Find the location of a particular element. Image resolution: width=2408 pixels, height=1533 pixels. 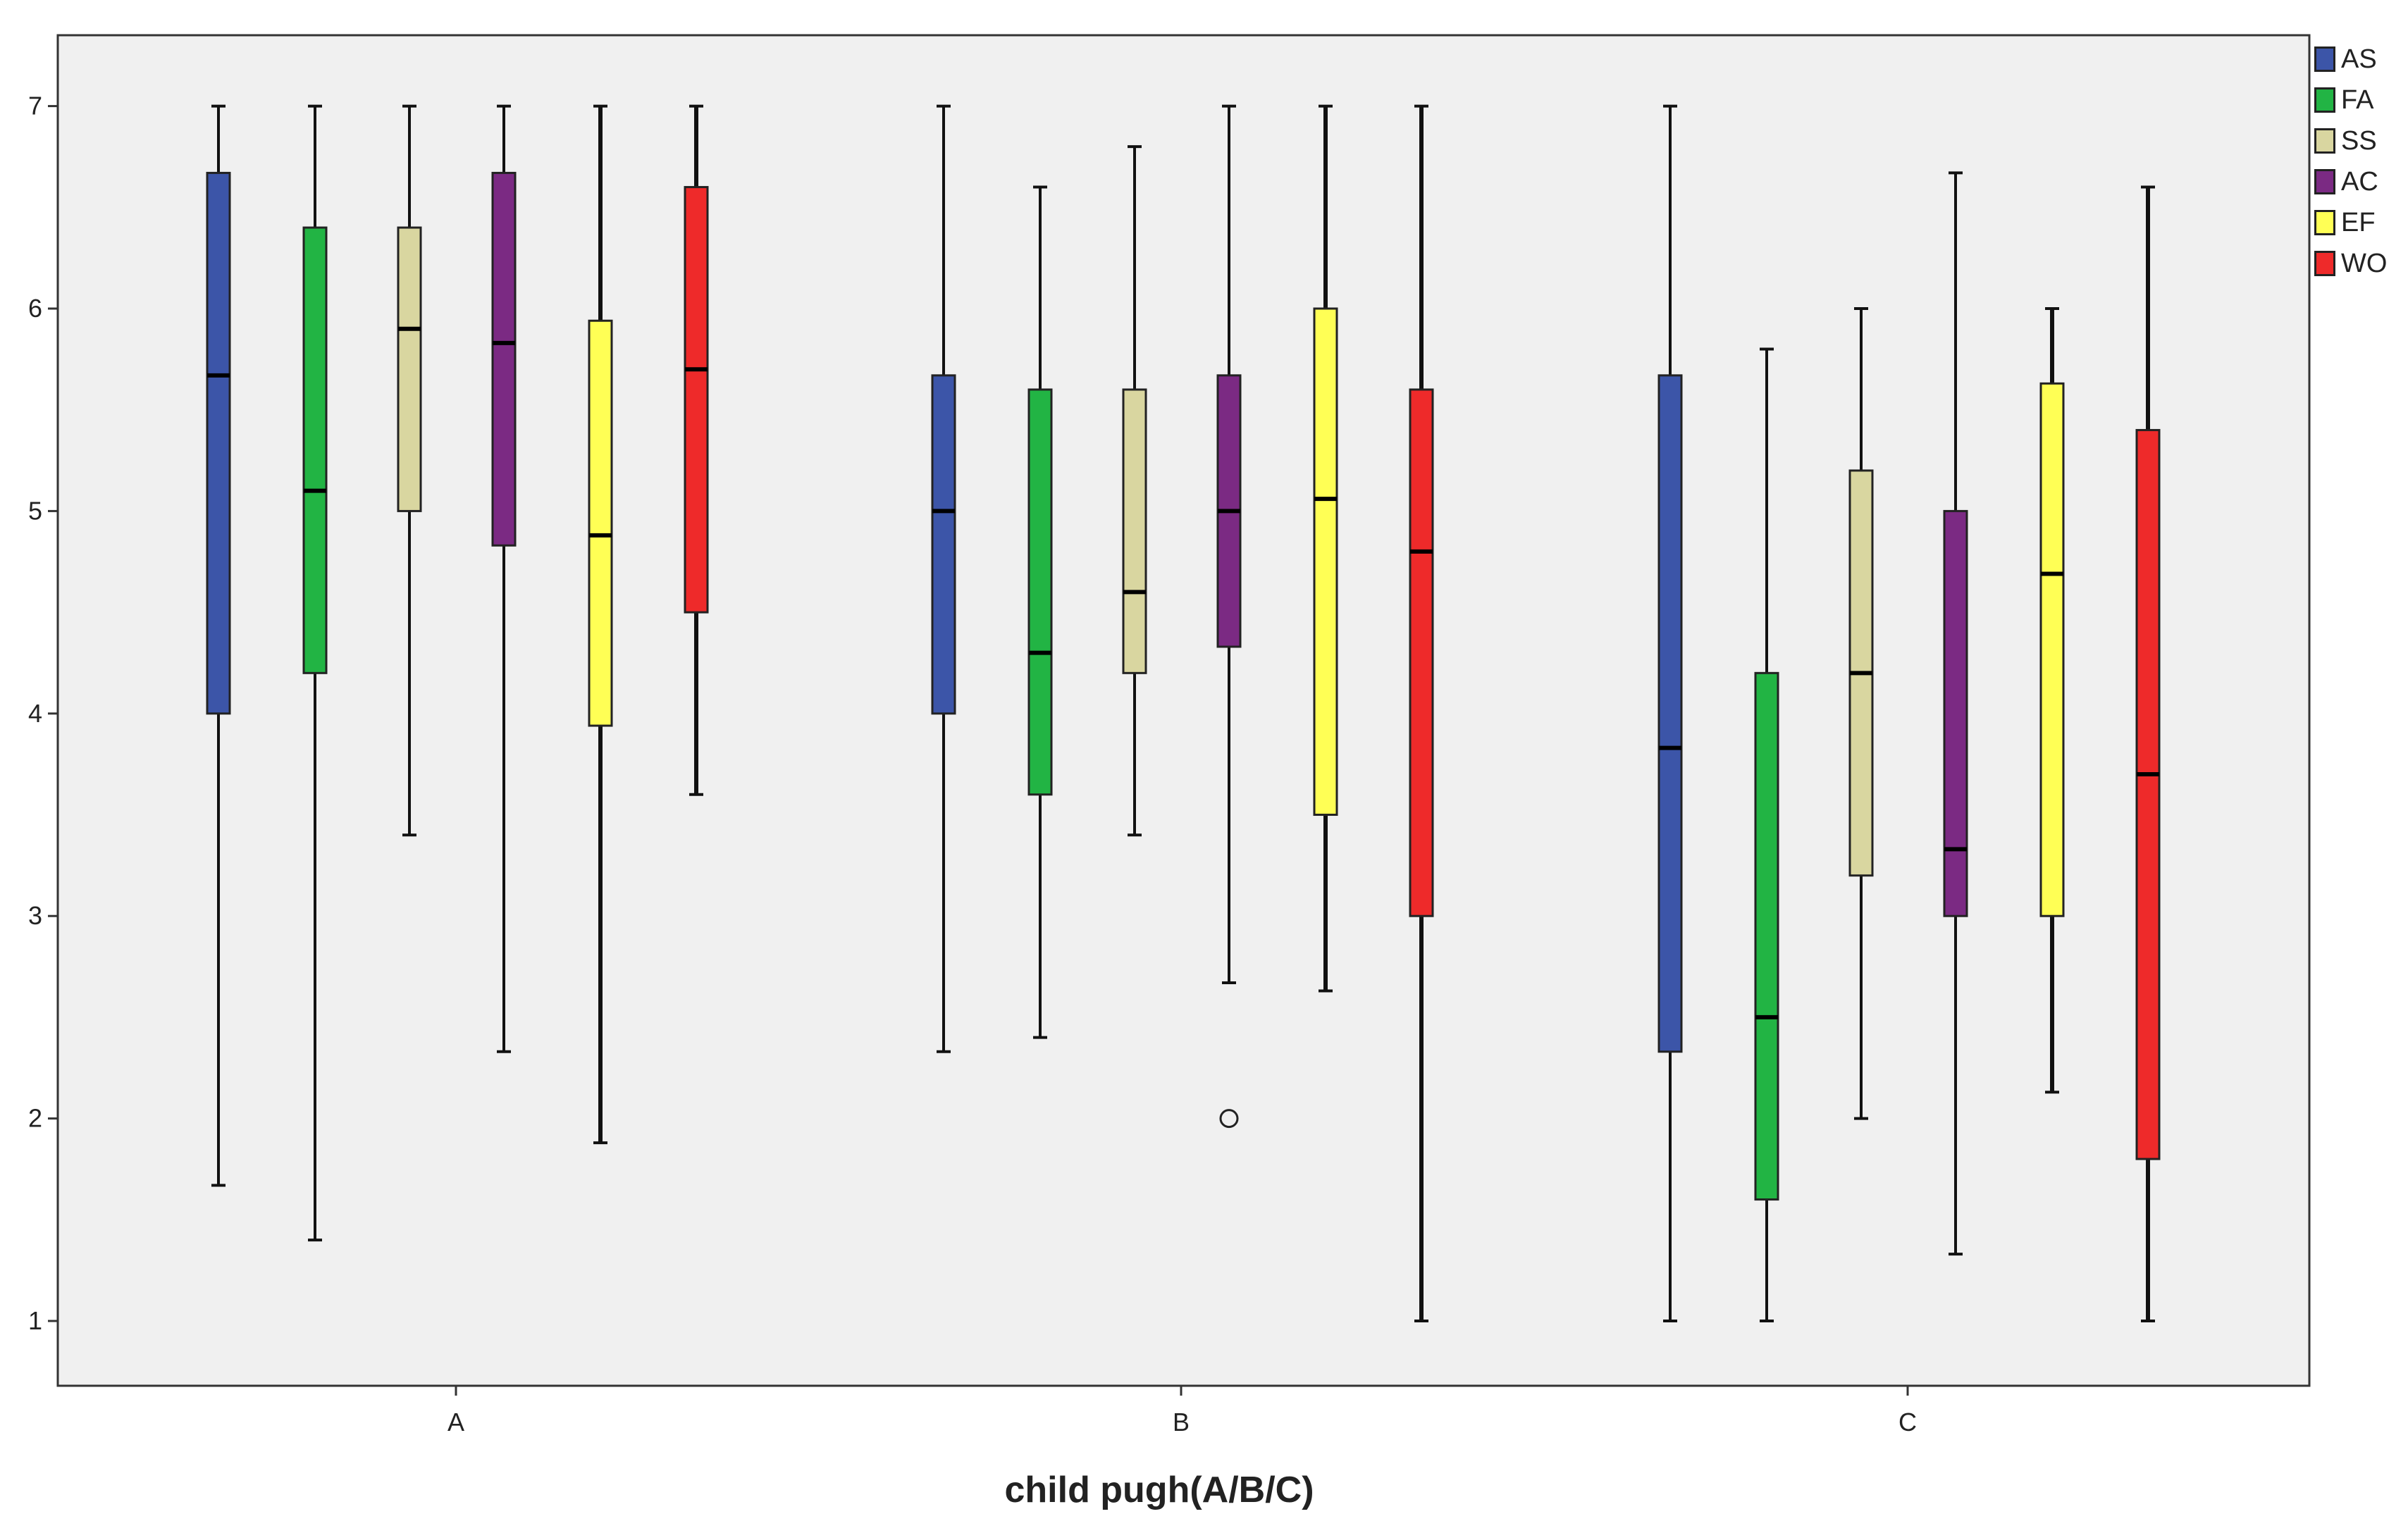

x-axis: A B C is located at coordinates (1182, 1411).